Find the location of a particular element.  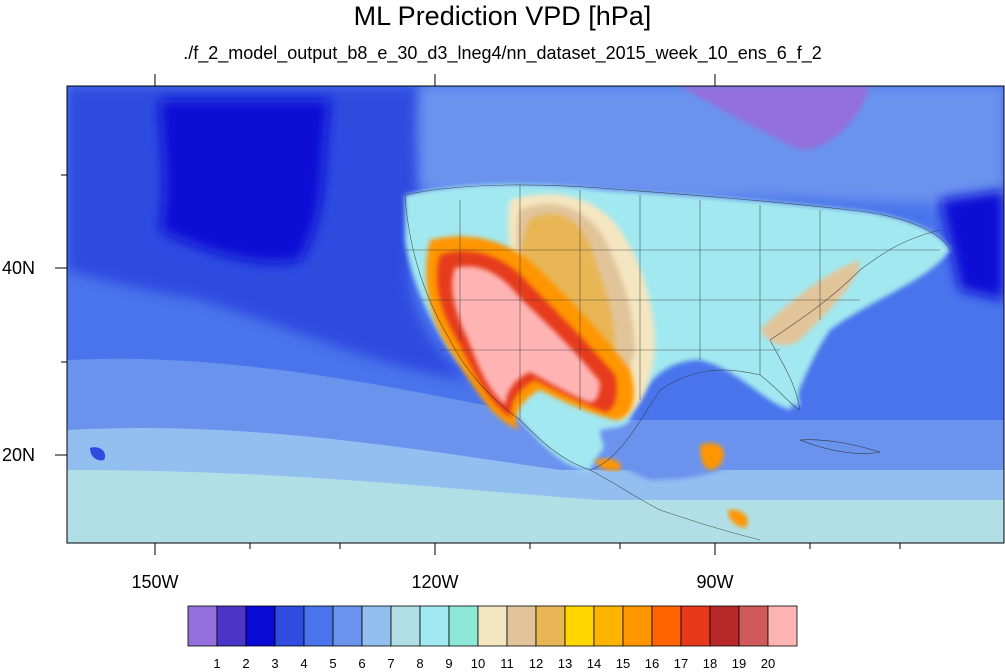

colorbar-tick-label: 7 is located at coordinates (391, 663).